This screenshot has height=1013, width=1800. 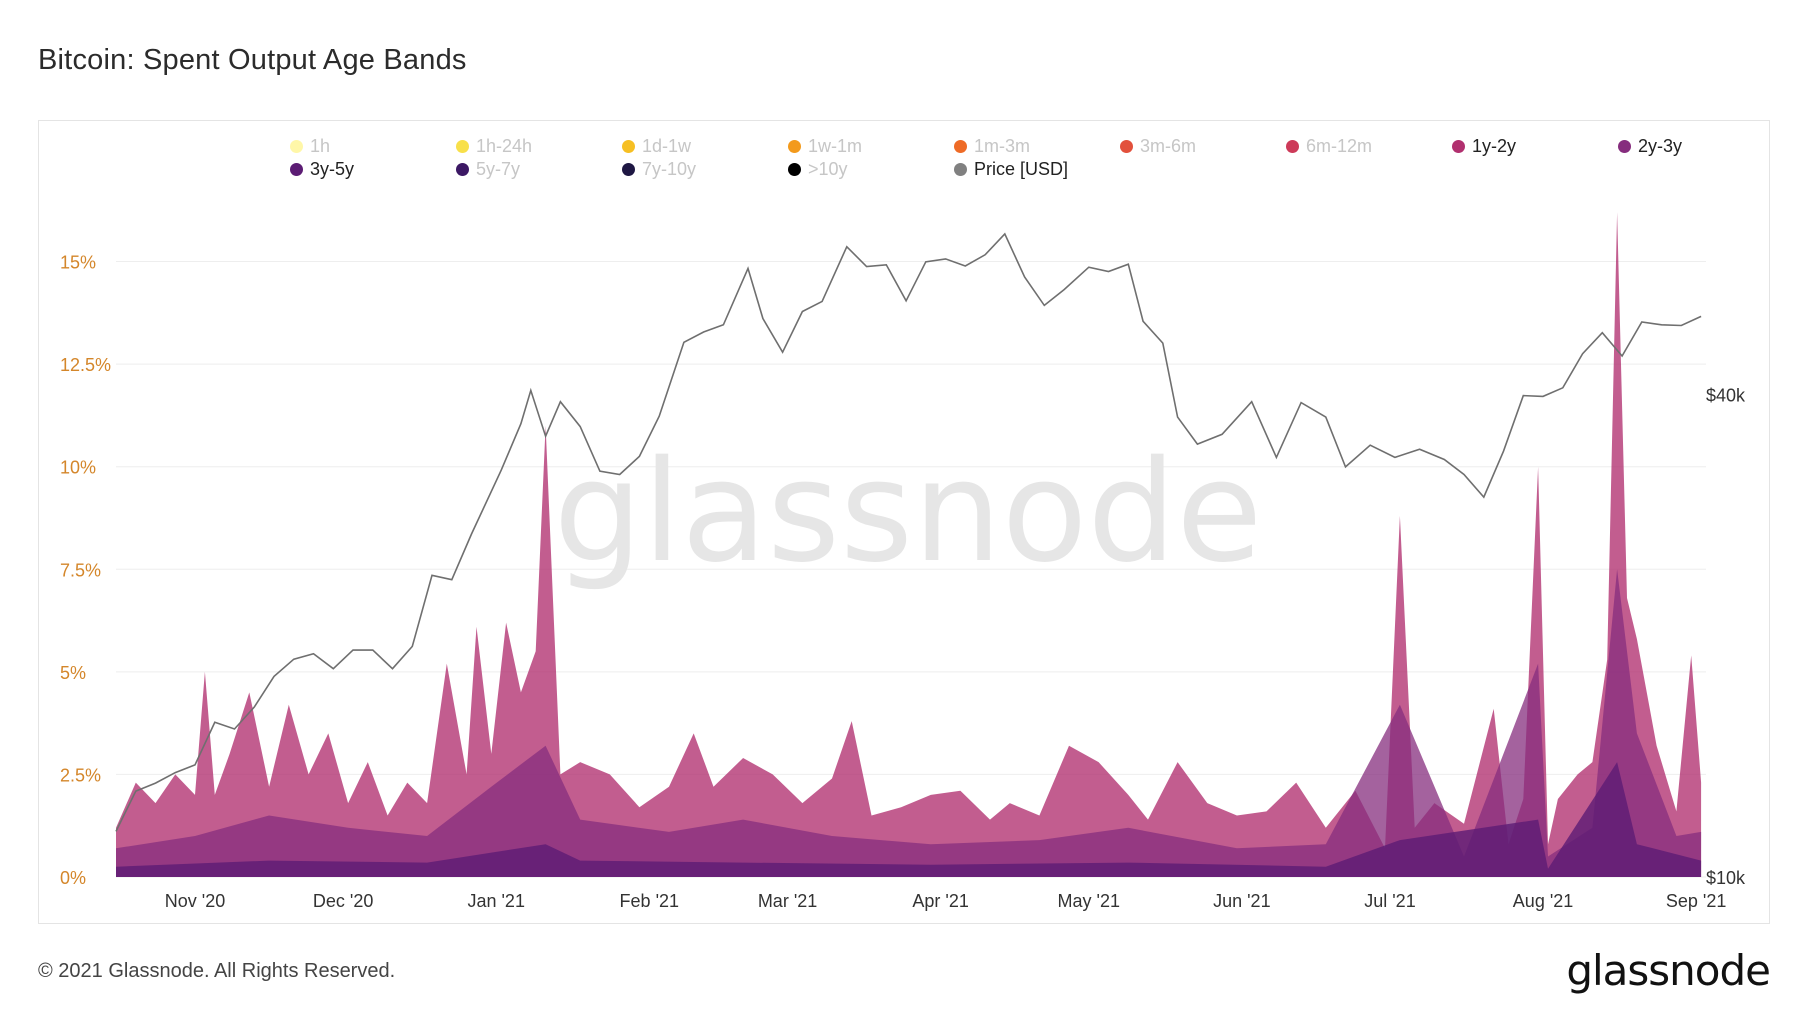 What do you see at coordinates (332, 169) in the screenshot?
I see `legend-label: 3y-5y` at bounding box center [332, 169].